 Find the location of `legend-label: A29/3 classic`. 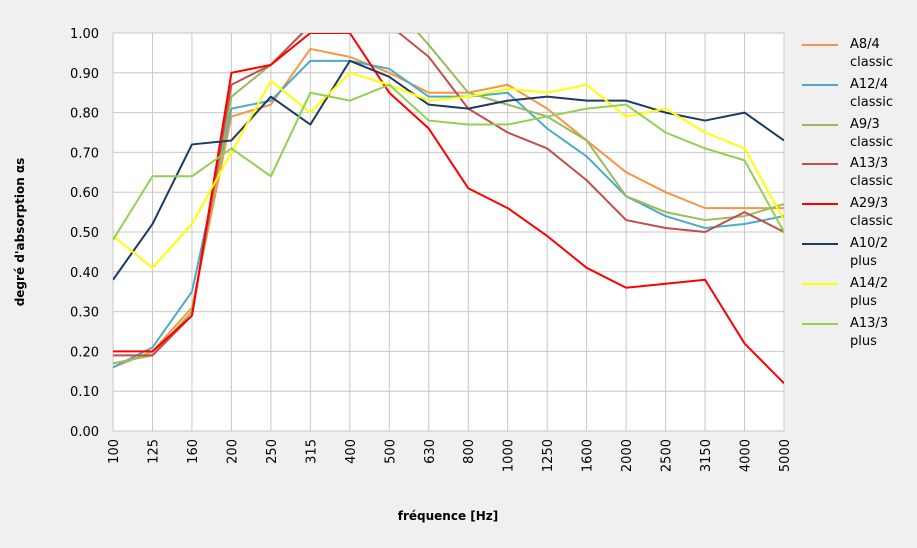

legend-label: A29/3 classic is located at coordinates (872, 213).